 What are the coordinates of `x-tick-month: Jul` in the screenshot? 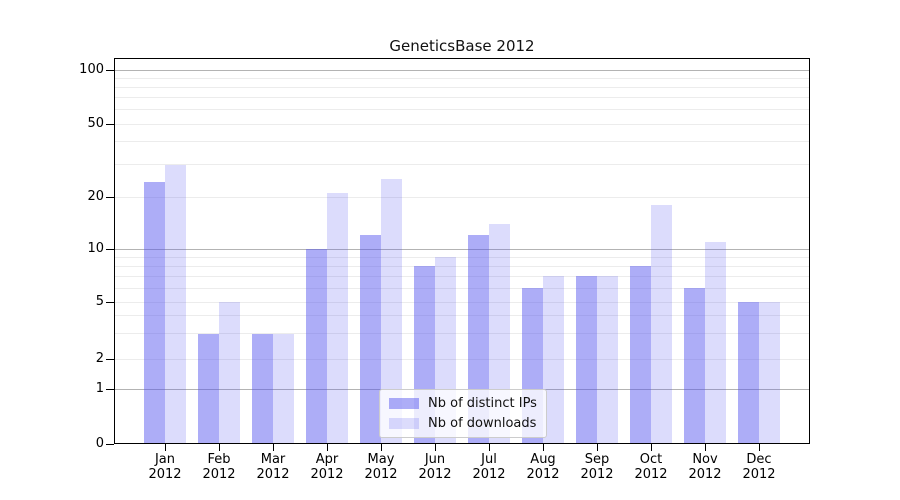 It's located at (489, 459).